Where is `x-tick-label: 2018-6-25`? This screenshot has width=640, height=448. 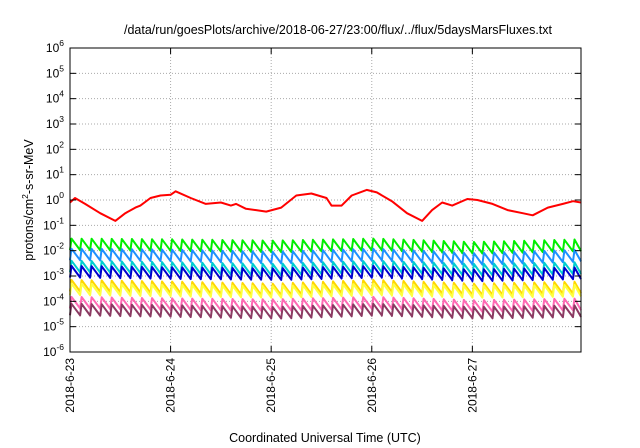 x-tick-label: 2018-6-25 is located at coordinates (271, 385).